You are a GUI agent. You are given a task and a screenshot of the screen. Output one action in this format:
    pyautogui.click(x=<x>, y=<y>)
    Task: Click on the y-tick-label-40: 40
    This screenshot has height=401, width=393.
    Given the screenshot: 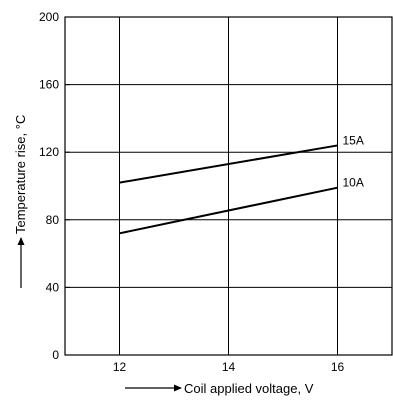 What is the action you would take?
    pyautogui.click(x=53, y=287)
    